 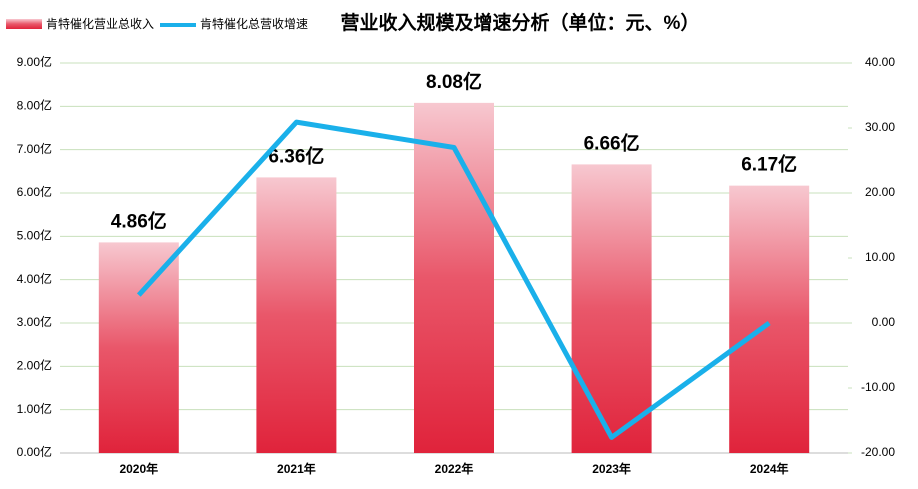 I want to click on y2-tick-label: -20.00, so click(x=878, y=452).